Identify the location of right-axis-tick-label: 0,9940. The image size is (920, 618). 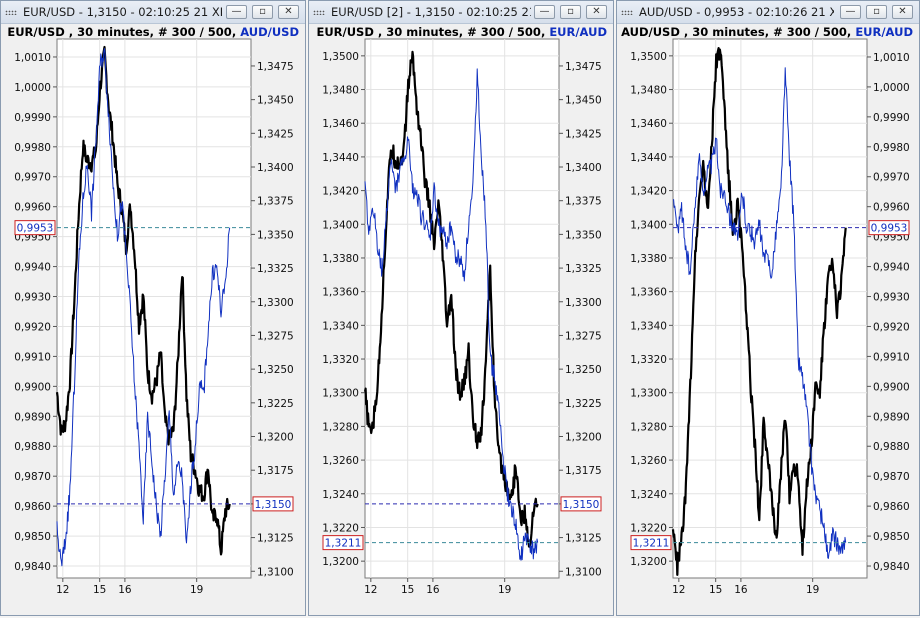
(891, 268).